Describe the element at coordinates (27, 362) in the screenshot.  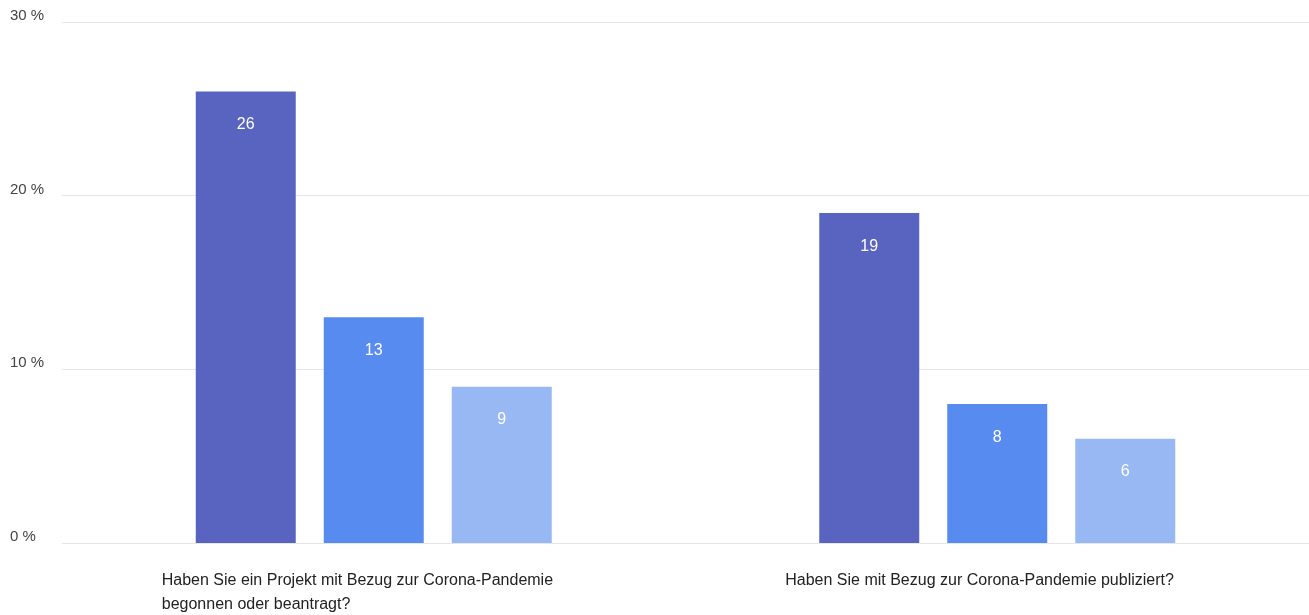
I see `y-tick-label: 10 %` at that location.